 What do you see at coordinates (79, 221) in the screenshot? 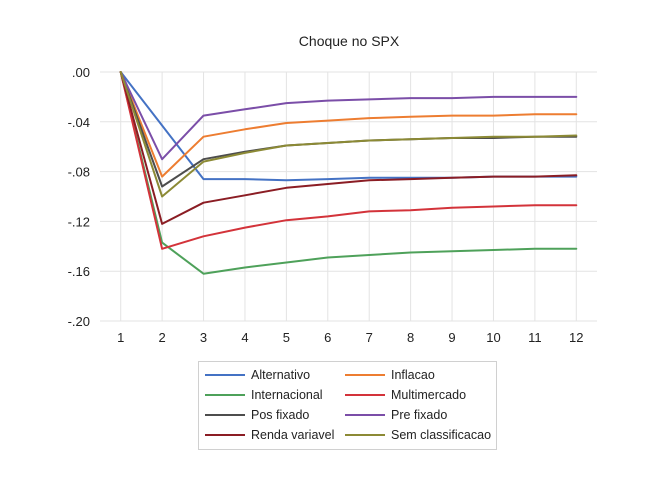
I see `y-tick-label: -.12` at bounding box center [79, 221].